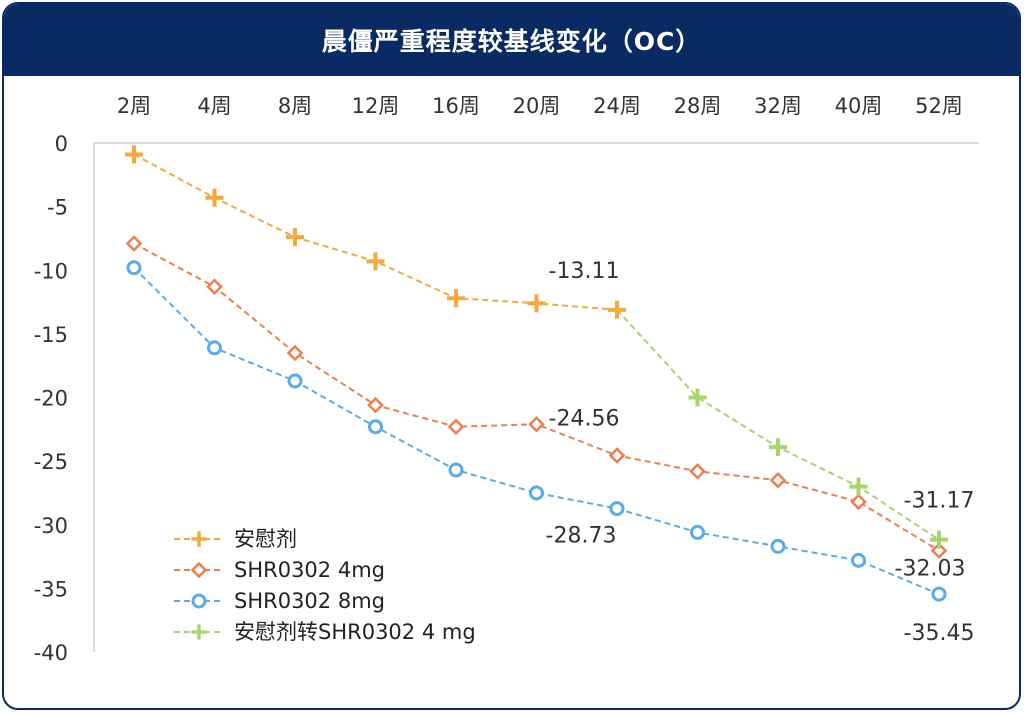 Image resolution: width=1027 pixels, height=716 pixels. I want to click on legend-item-3: SHR0302 8mg, so click(279, 601).